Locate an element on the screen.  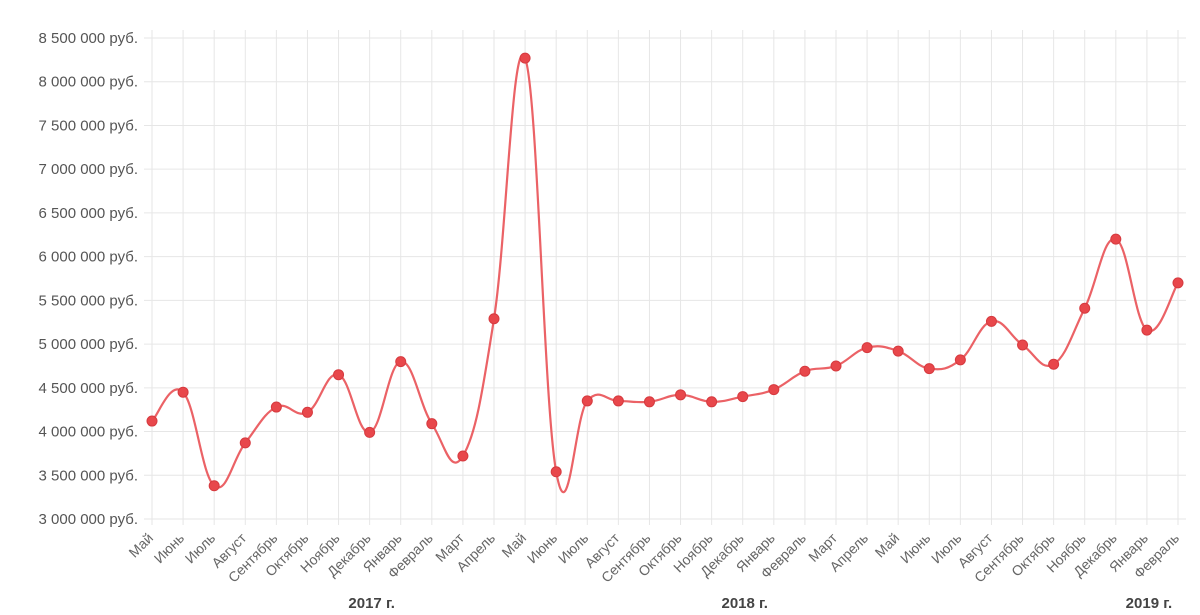
y-tick-label: 3 500 000 руб. is located at coordinates (89, 475).